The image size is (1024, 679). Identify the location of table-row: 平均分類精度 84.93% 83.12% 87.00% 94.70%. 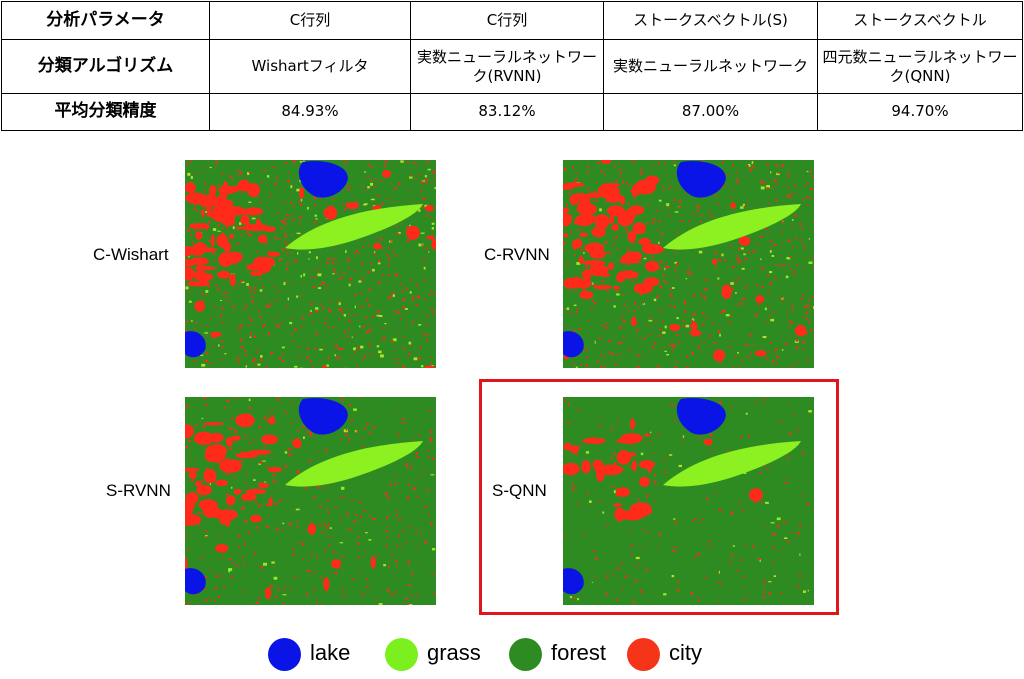
(512, 112).